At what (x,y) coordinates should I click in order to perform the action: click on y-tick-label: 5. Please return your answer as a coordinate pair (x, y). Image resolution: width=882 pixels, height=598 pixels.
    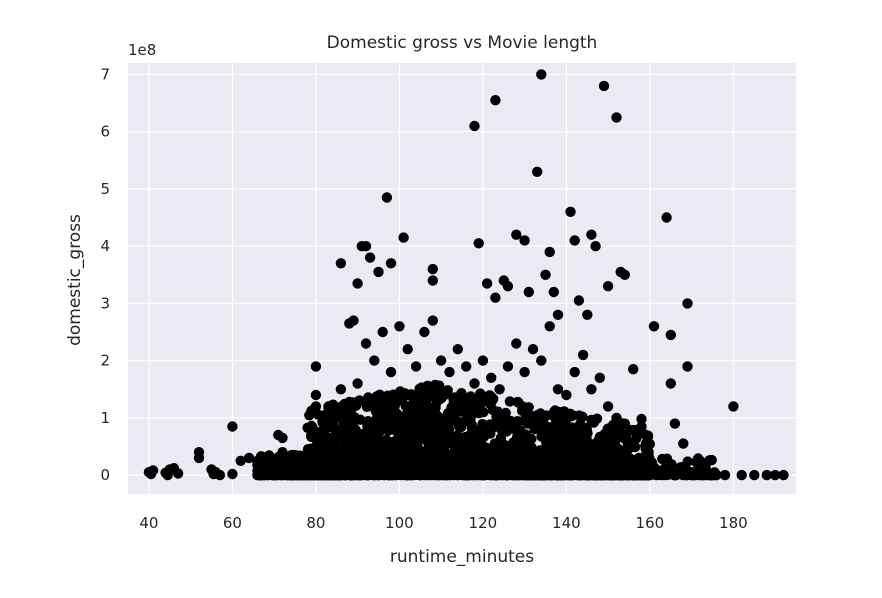
    Looking at the image, I should click on (105, 189).